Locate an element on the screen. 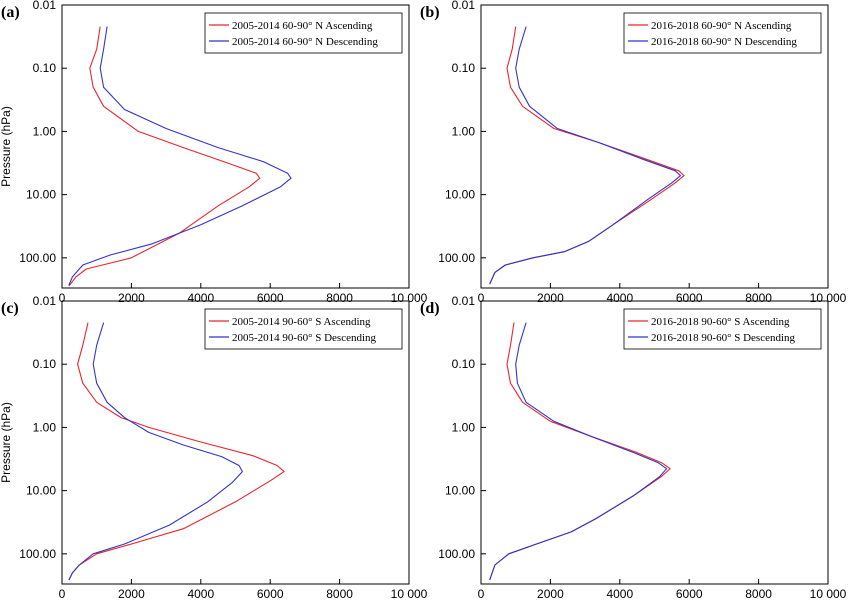 This screenshot has width=850, height=600. legend-entry-label: 2016-2018 90-60° S Descending is located at coordinates (723, 338).